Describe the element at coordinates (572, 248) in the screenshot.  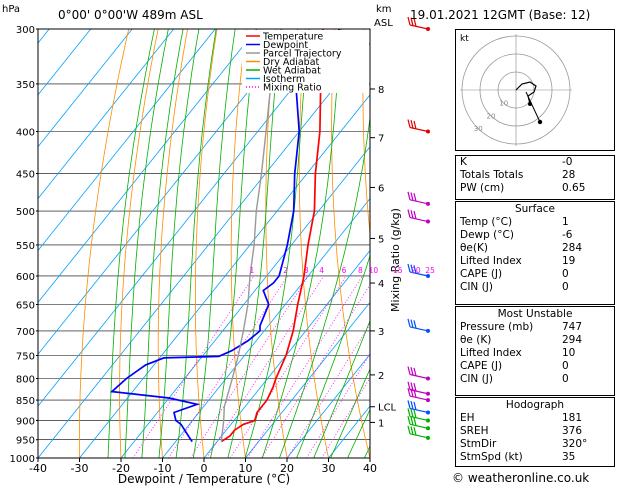
I see `row-value: 284` at that location.